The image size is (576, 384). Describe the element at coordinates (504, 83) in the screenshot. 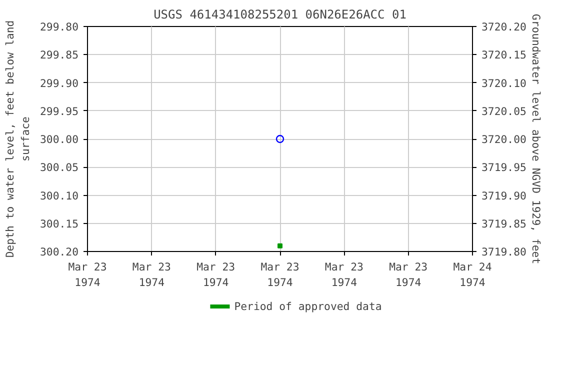

I see `y2-tick-label: 3720.10` at that location.